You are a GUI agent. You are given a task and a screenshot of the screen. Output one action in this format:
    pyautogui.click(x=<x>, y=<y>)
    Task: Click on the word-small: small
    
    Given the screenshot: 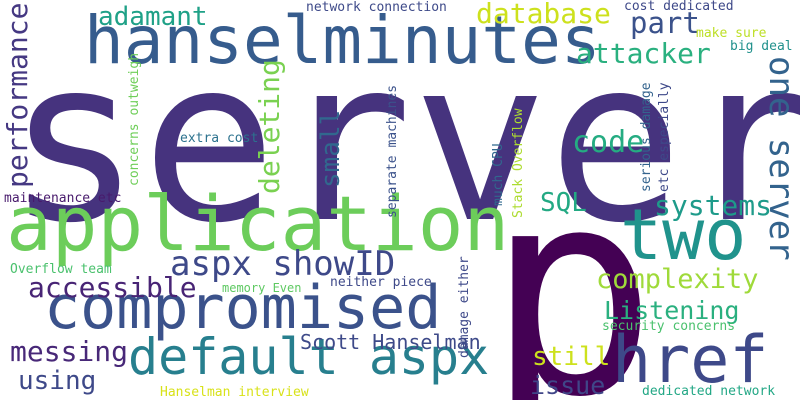 What is the action you would take?
    pyautogui.click(x=331, y=148)
    